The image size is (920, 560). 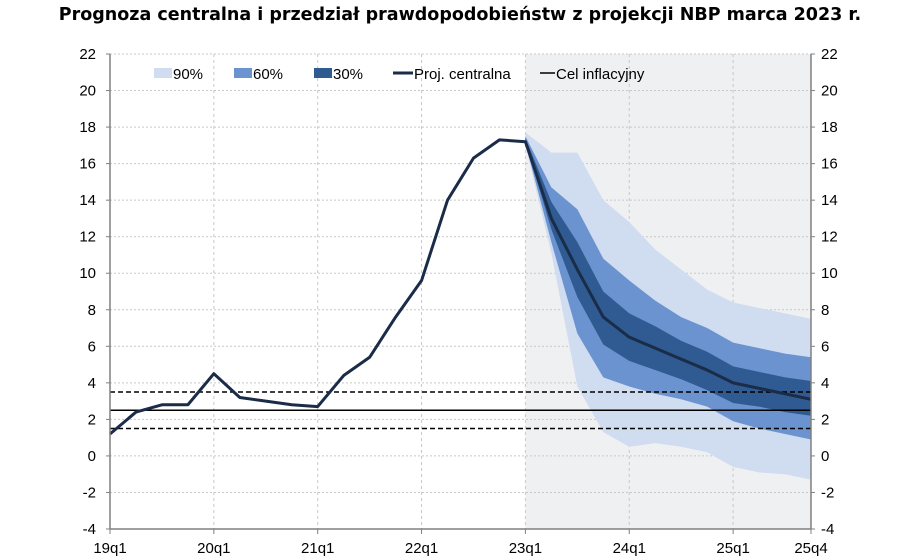 What do you see at coordinates (92, 310) in the screenshot?
I see `y-tick-label-left: 8` at bounding box center [92, 310].